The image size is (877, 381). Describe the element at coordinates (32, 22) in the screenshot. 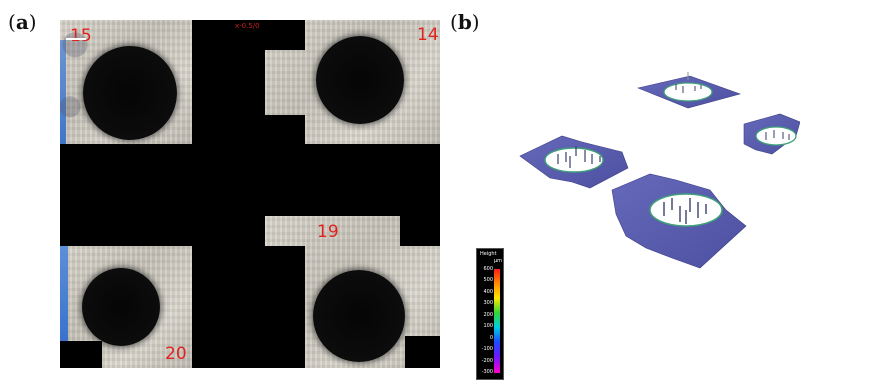

I see `label-a-close: )` at that location.